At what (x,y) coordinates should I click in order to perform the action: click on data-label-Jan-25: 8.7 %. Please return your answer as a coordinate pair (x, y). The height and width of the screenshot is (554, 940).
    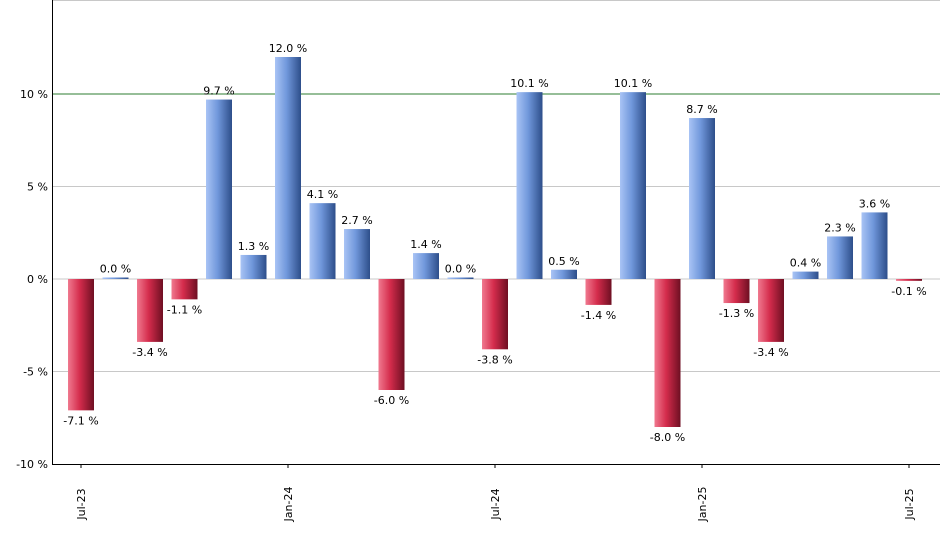
    Looking at the image, I should click on (701, 109).